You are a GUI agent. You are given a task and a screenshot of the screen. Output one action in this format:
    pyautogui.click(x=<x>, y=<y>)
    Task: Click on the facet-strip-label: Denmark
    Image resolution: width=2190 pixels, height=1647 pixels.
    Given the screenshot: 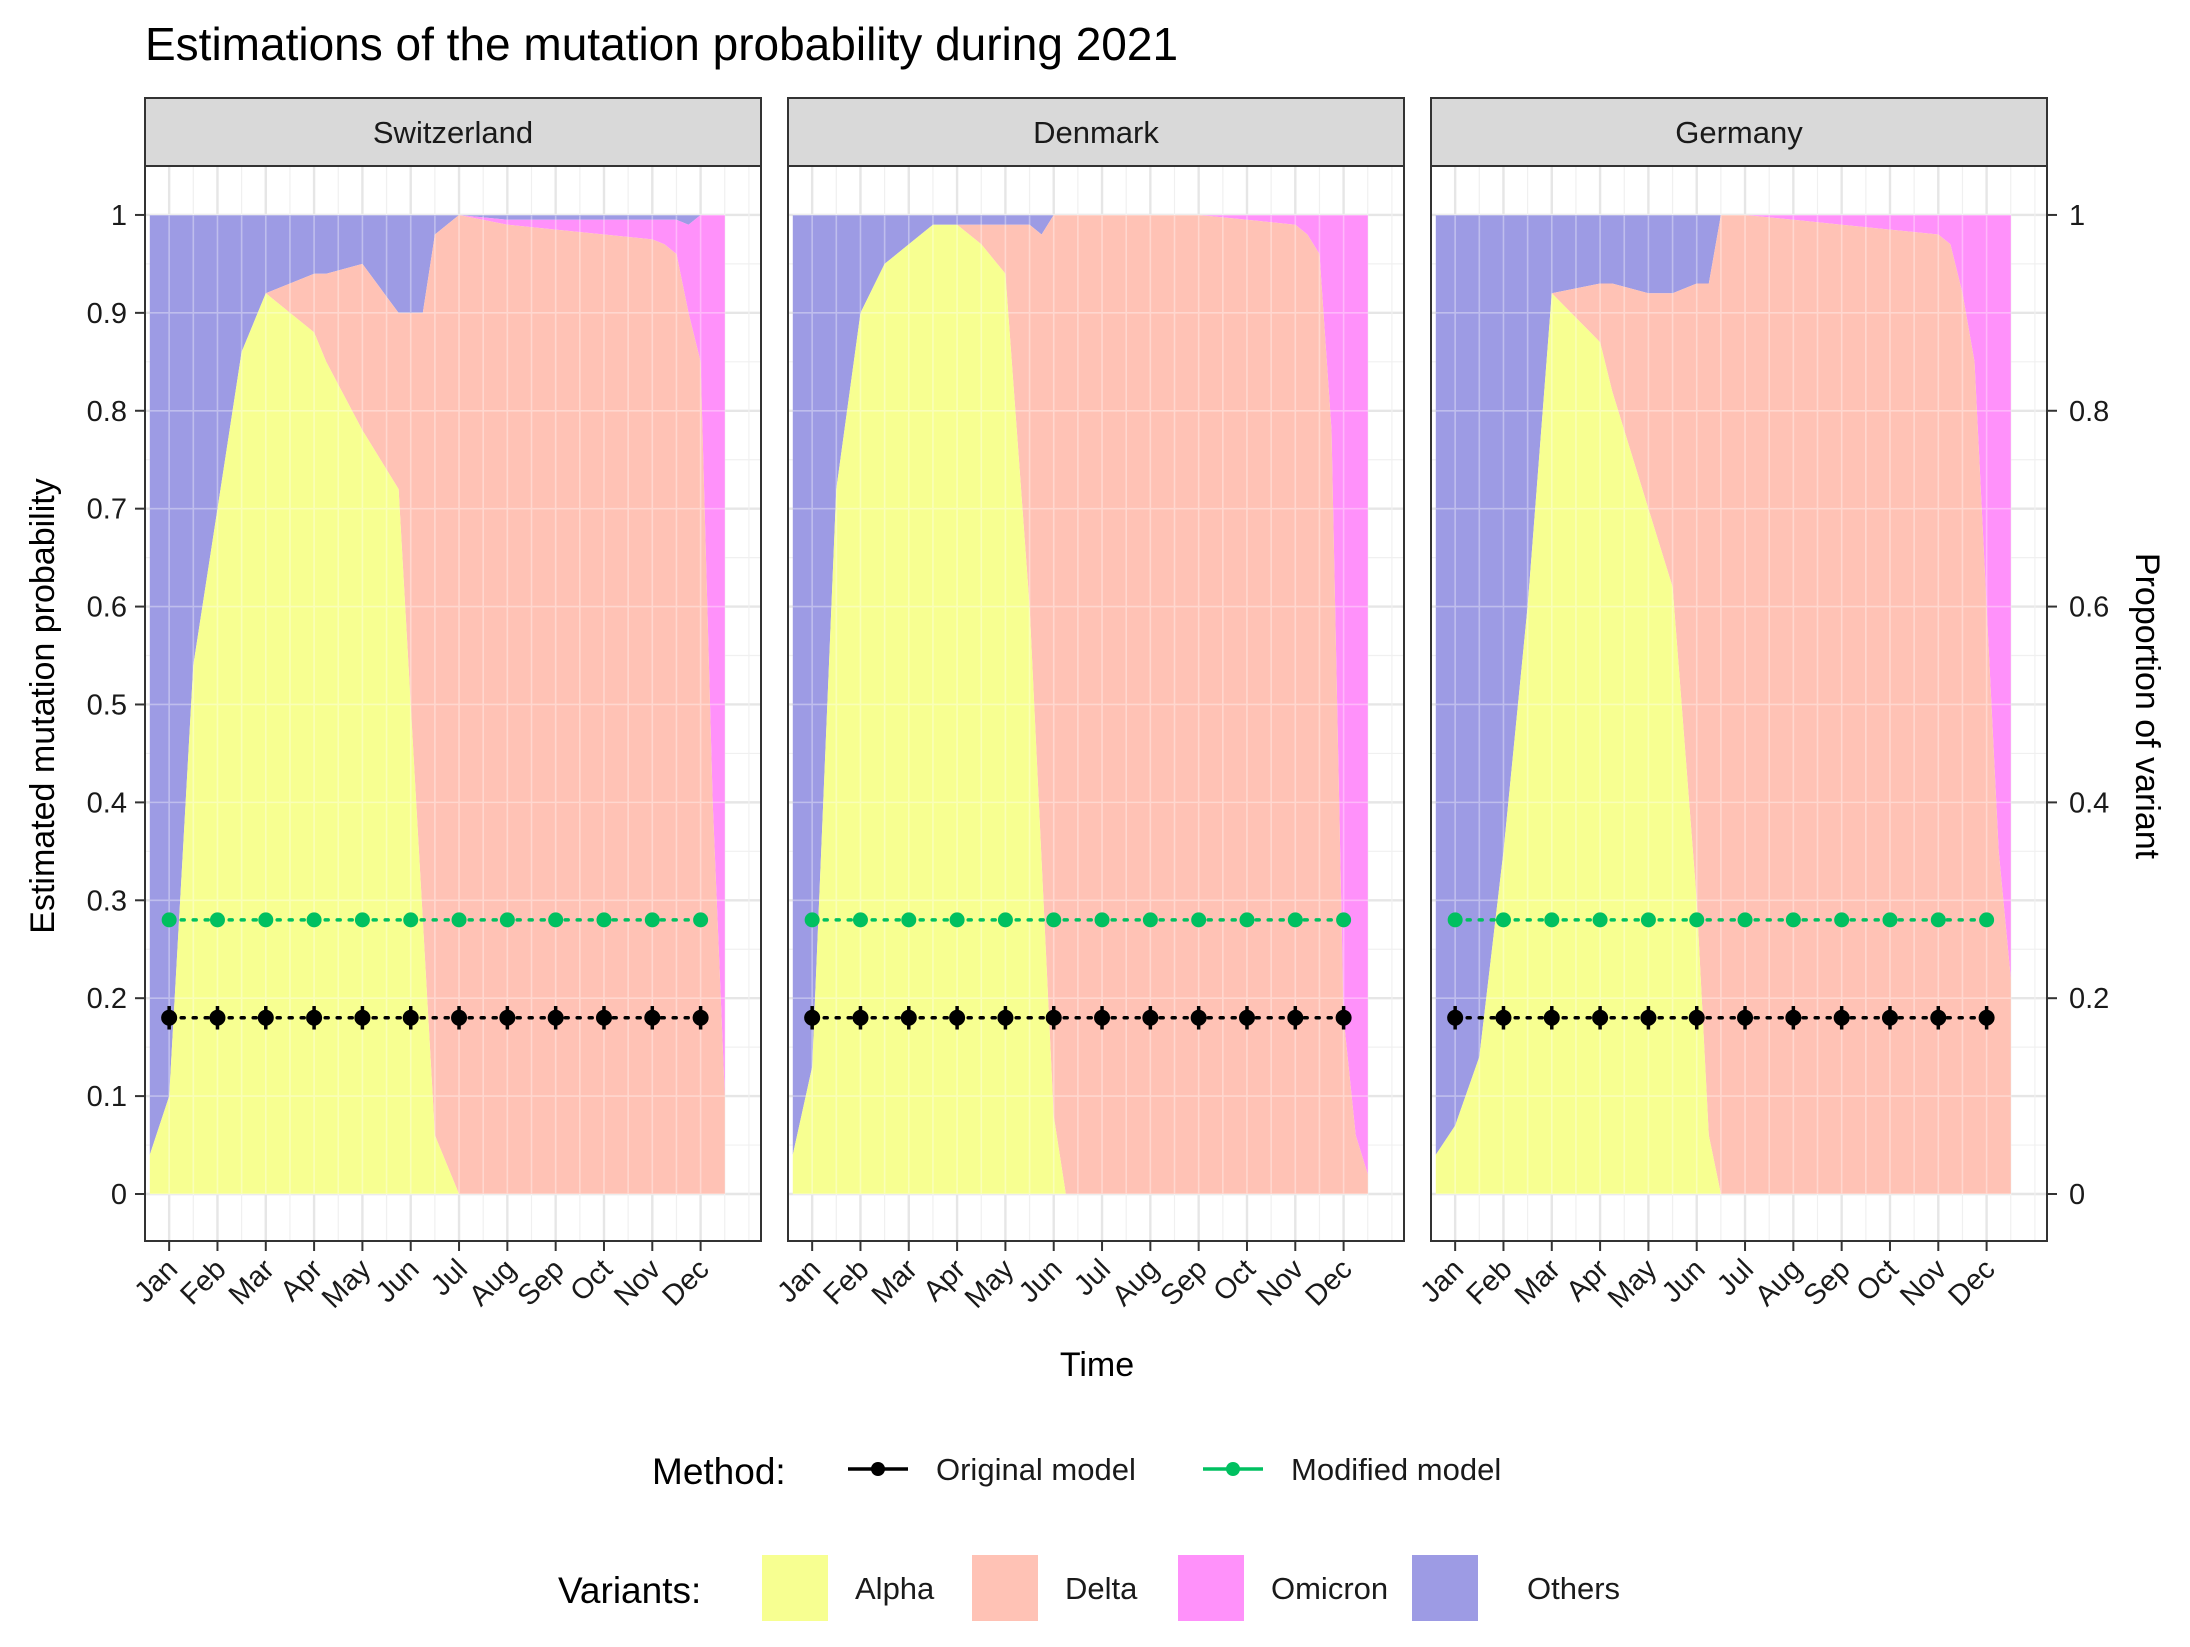 What is the action you would take?
    pyautogui.click(x=1096, y=132)
    